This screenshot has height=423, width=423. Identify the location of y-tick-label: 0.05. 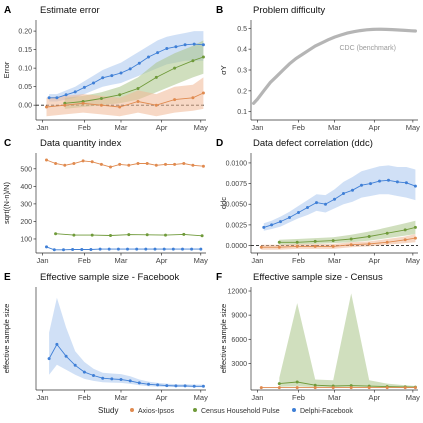
(25, 87).